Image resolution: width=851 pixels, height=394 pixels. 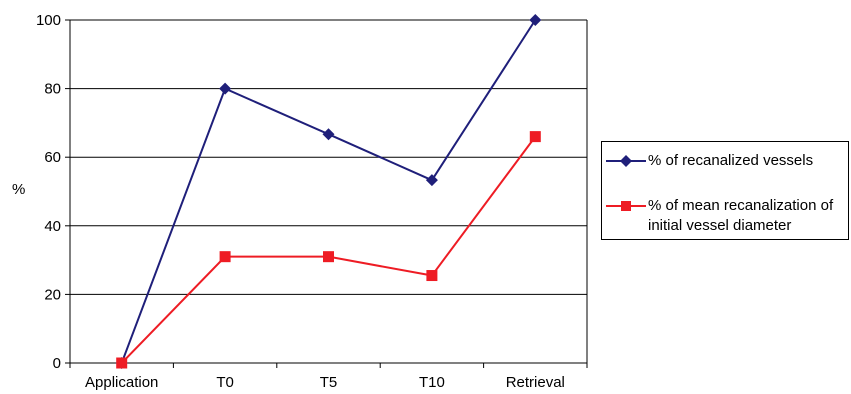 What do you see at coordinates (626, 206) in the screenshot?
I see `legend-swatch-square-icon` at bounding box center [626, 206].